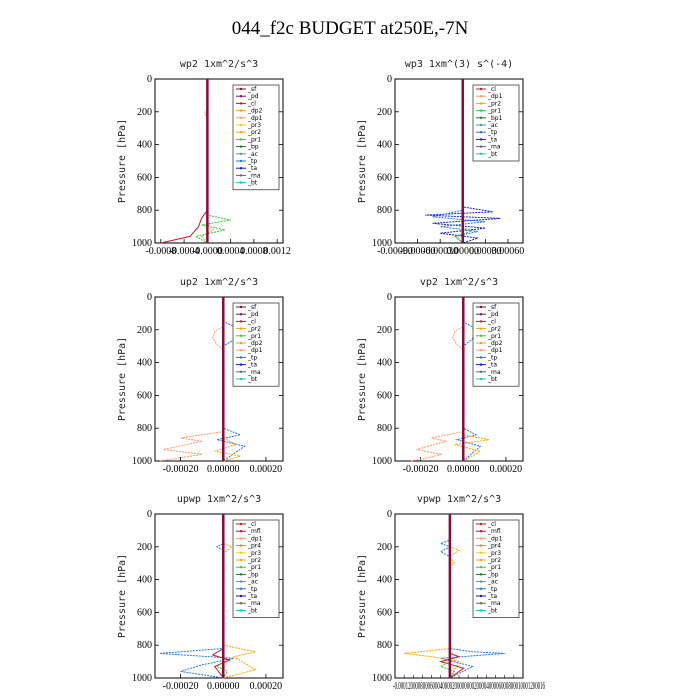 This screenshot has width=700, height=700. Describe the element at coordinates (395, 251) in the screenshot. I see `x-tick-label: -0.00090` at that location.